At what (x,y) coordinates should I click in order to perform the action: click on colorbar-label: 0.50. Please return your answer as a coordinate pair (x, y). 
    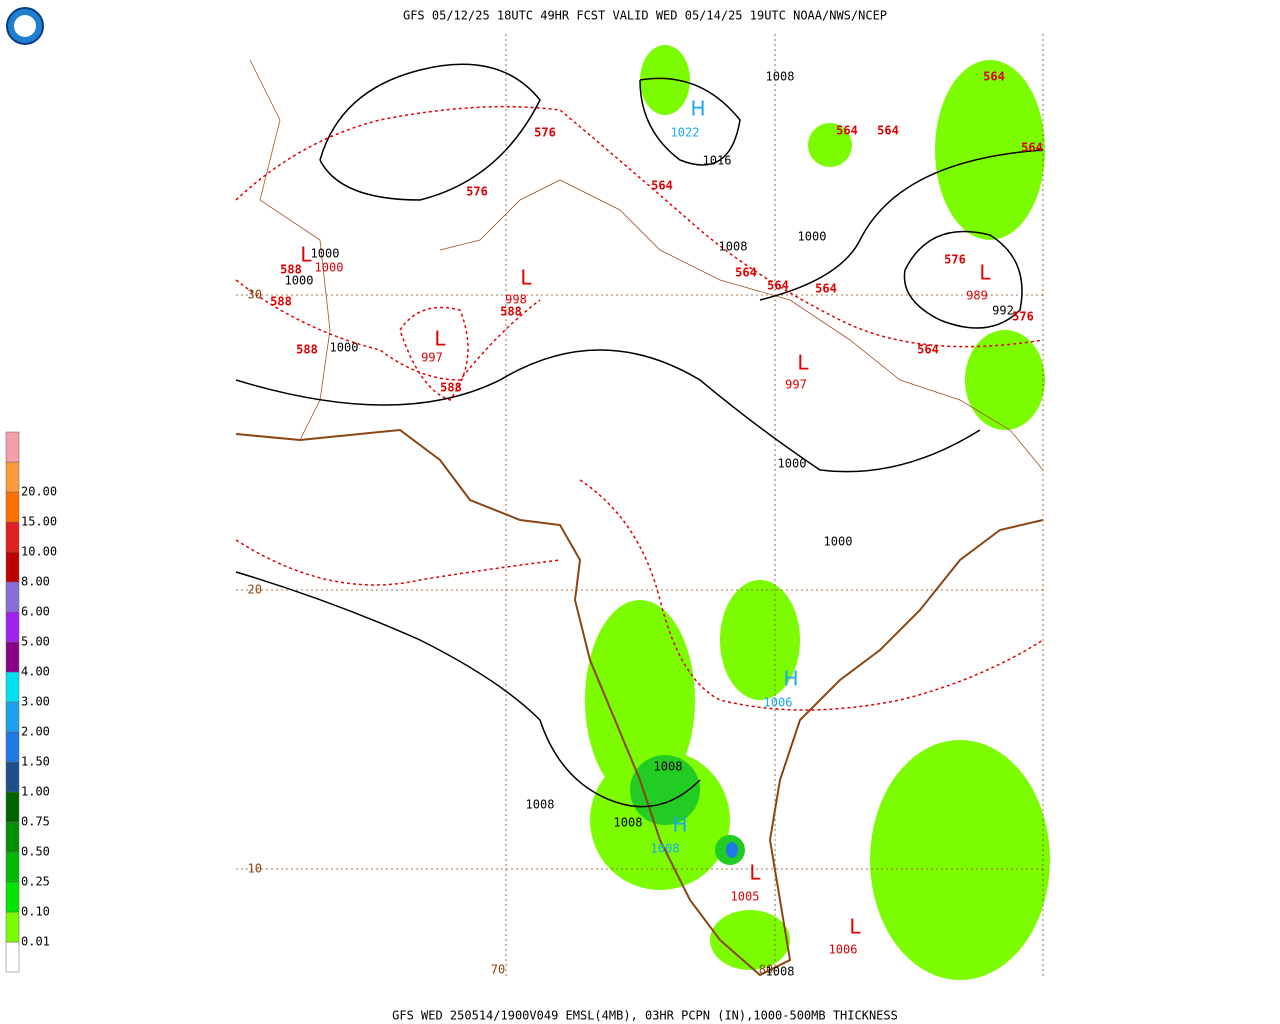
    Looking at the image, I should click on (35, 852).